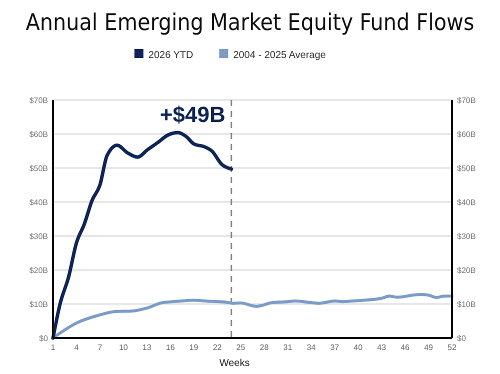 This screenshot has width=500, height=374. Describe the element at coordinates (279, 55) in the screenshot. I see `legend-label: 2004 - 2025 Average` at that location.